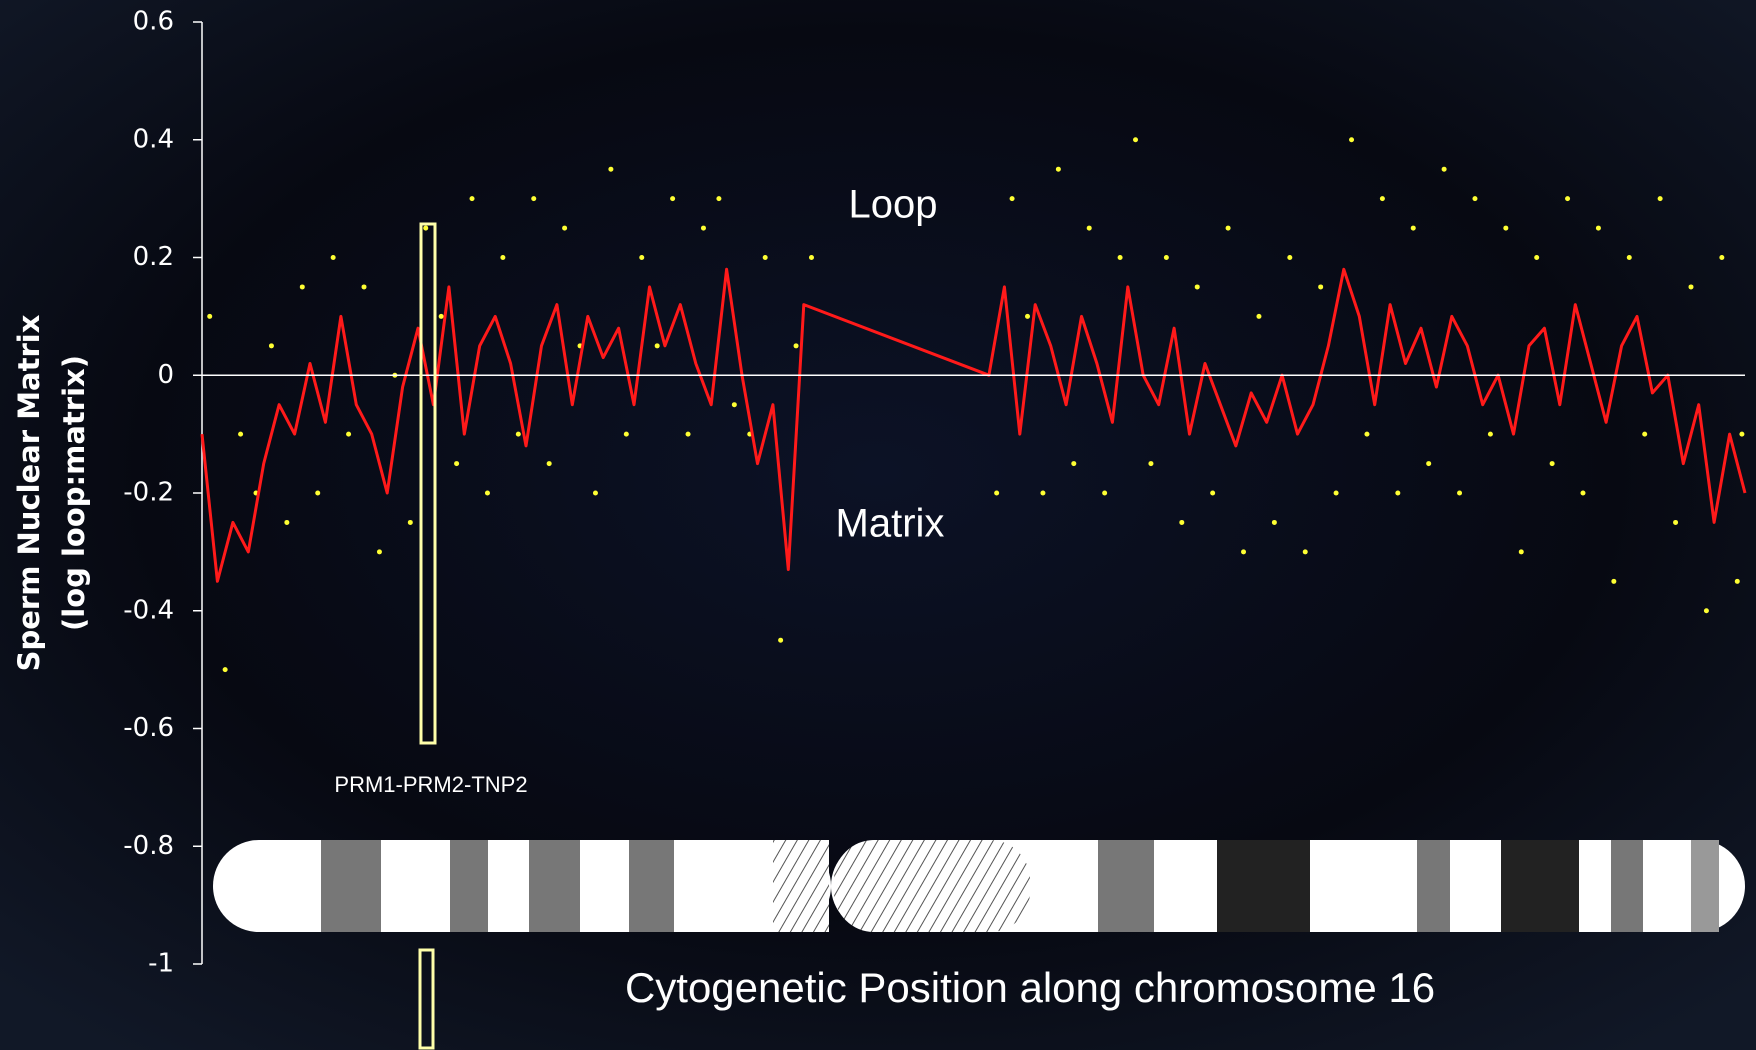 Image resolution: width=1756 pixels, height=1050 pixels. I want to click on annotation-matrix: Matrix, so click(890, 524).